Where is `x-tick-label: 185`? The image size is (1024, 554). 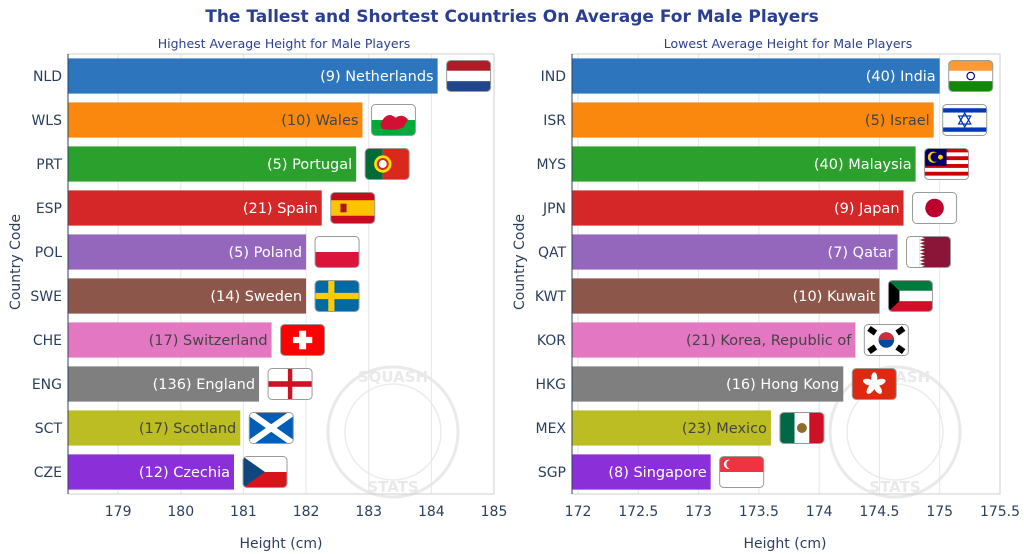 x-tick-label: 185 is located at coordinates (494, 512).